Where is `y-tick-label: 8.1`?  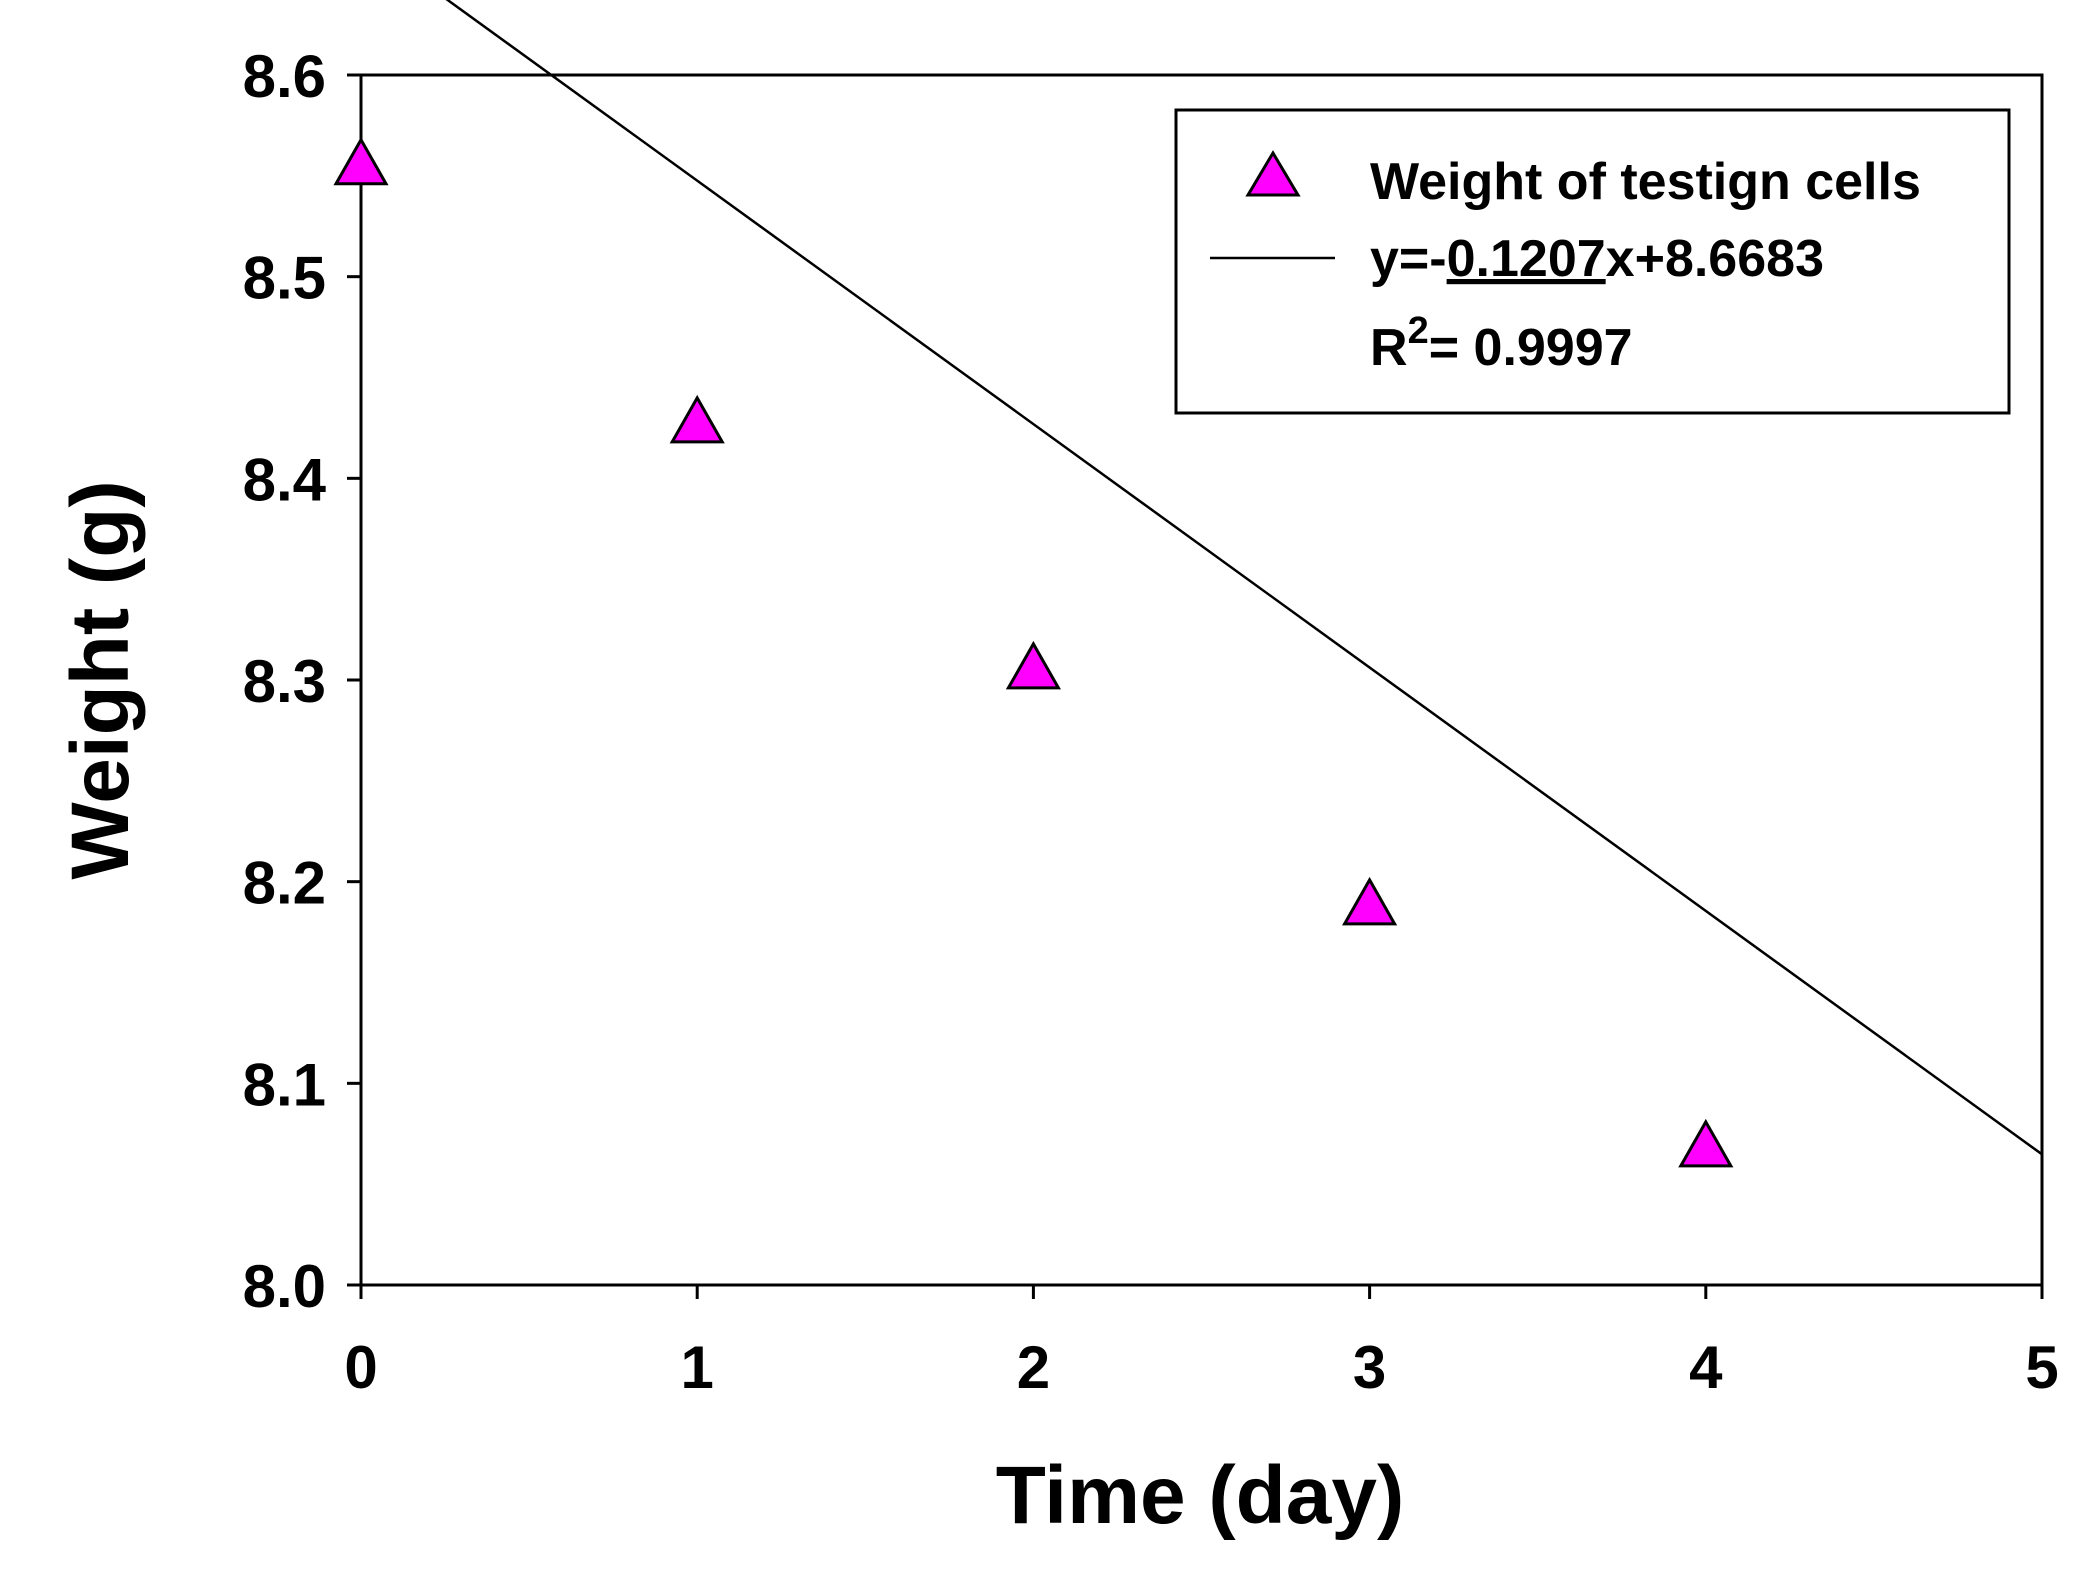
y-tick-label: 8.1 is located at coordinates (284, 1084).